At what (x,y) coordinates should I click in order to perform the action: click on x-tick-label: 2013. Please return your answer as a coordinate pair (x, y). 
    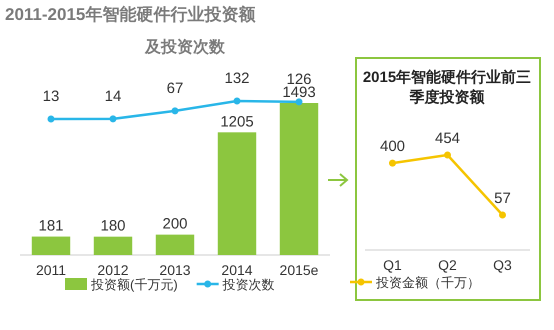
    Looking at the image, I should click on (175, 270).